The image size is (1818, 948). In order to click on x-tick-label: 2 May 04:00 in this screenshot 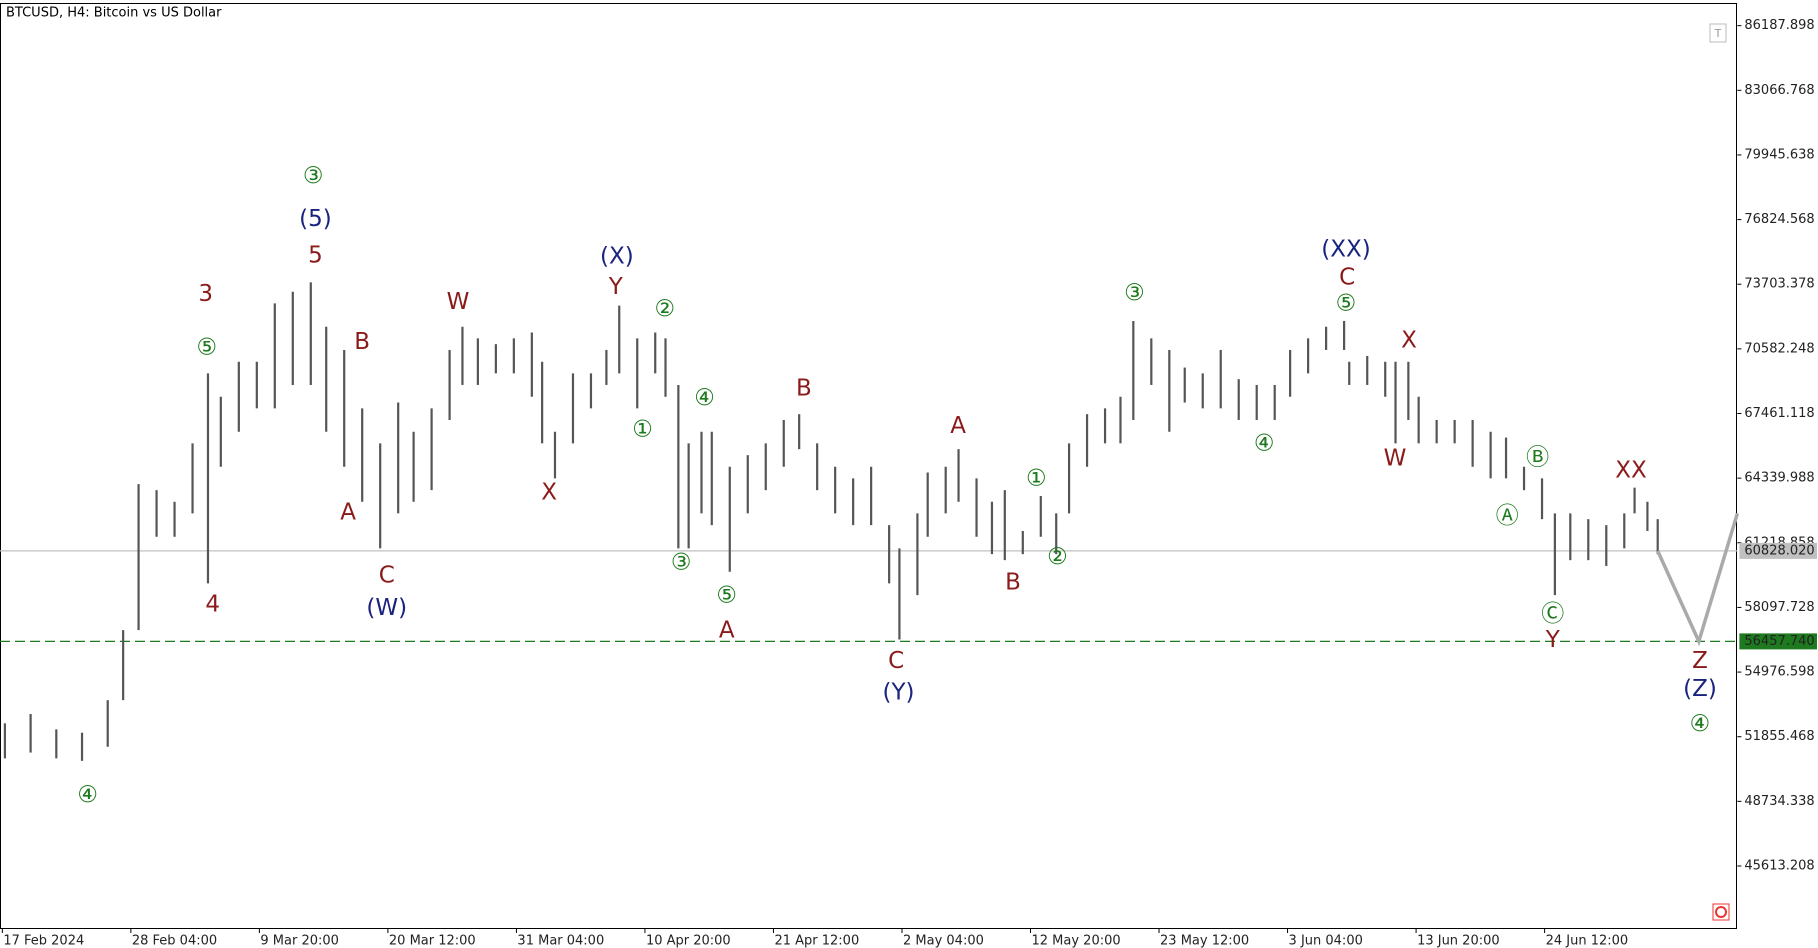, I will do `click(943, 941)`.